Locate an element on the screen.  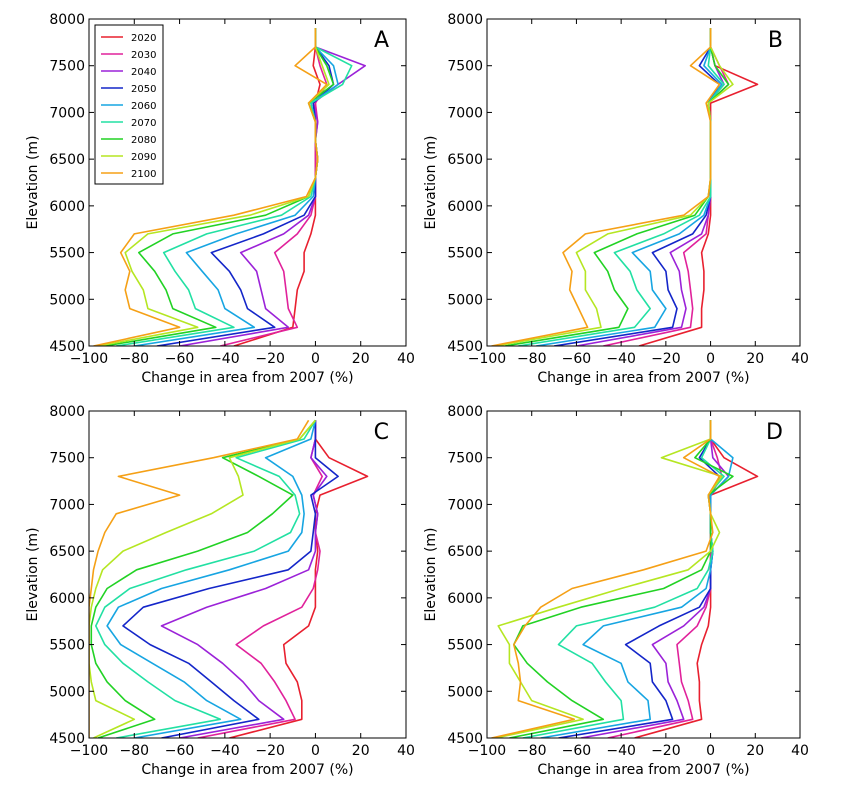
panel-b-x-tick-label: −80 is located at coordinates (532, 359).